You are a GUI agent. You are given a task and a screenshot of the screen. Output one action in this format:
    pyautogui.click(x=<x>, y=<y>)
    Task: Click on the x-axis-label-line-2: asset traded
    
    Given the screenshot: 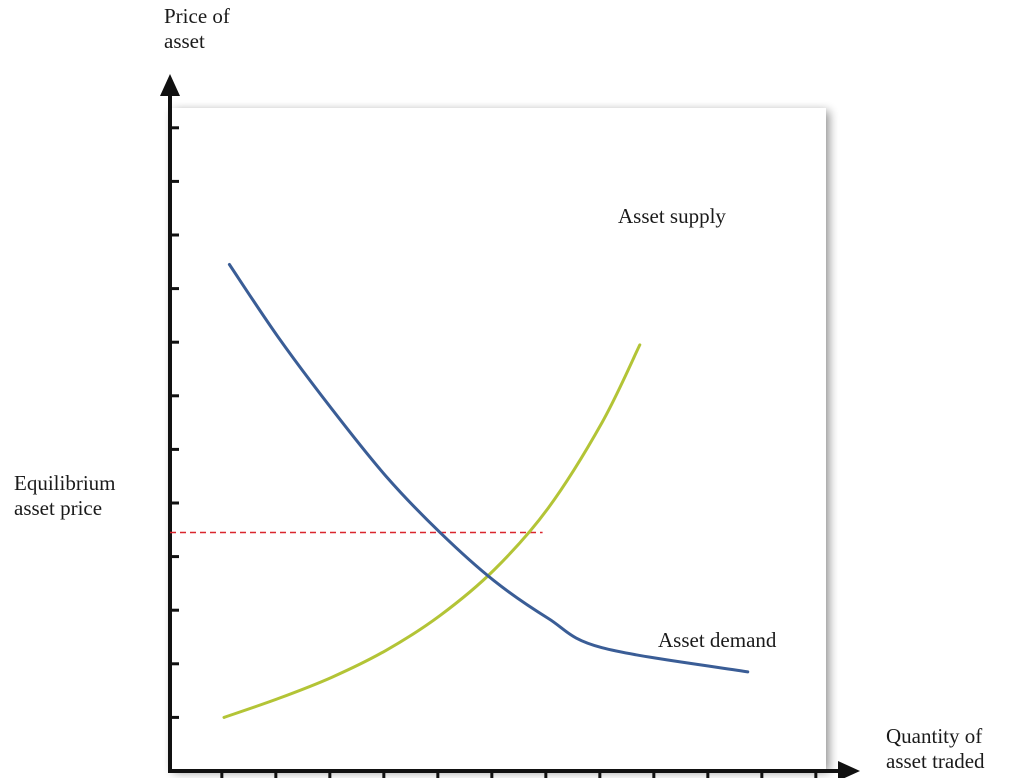 What is the action you would take?
    pyautogui.click(x=935, y=761)
    